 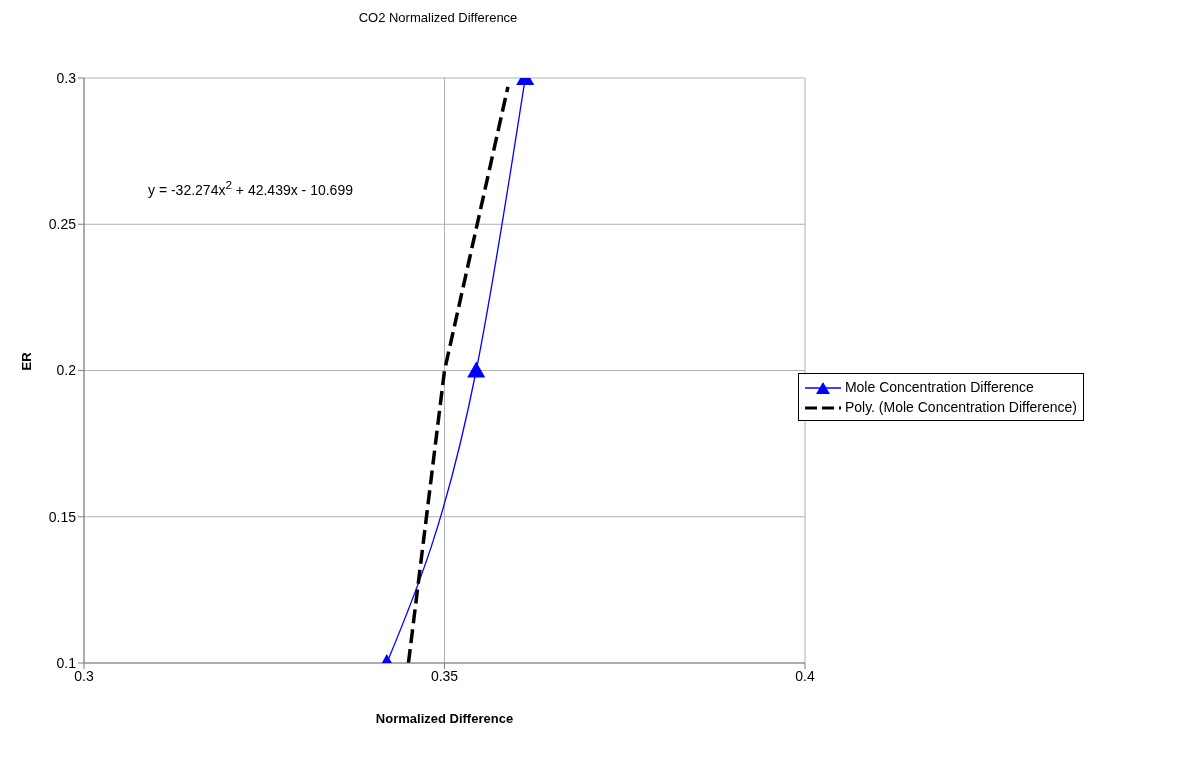 What do you see at coordinates (476, 369) in the screenshot?
I see `point` at bounding box center [476, 369].